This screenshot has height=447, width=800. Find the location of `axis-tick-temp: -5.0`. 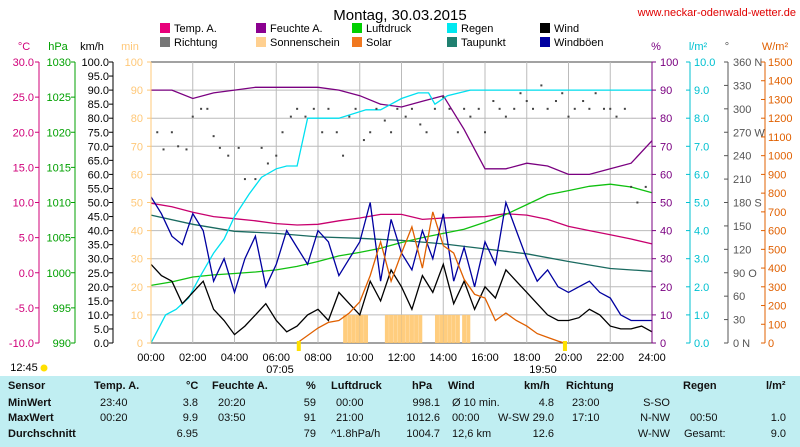

axis-tick-temp: -5.0 is located at coordinates (24, 309).